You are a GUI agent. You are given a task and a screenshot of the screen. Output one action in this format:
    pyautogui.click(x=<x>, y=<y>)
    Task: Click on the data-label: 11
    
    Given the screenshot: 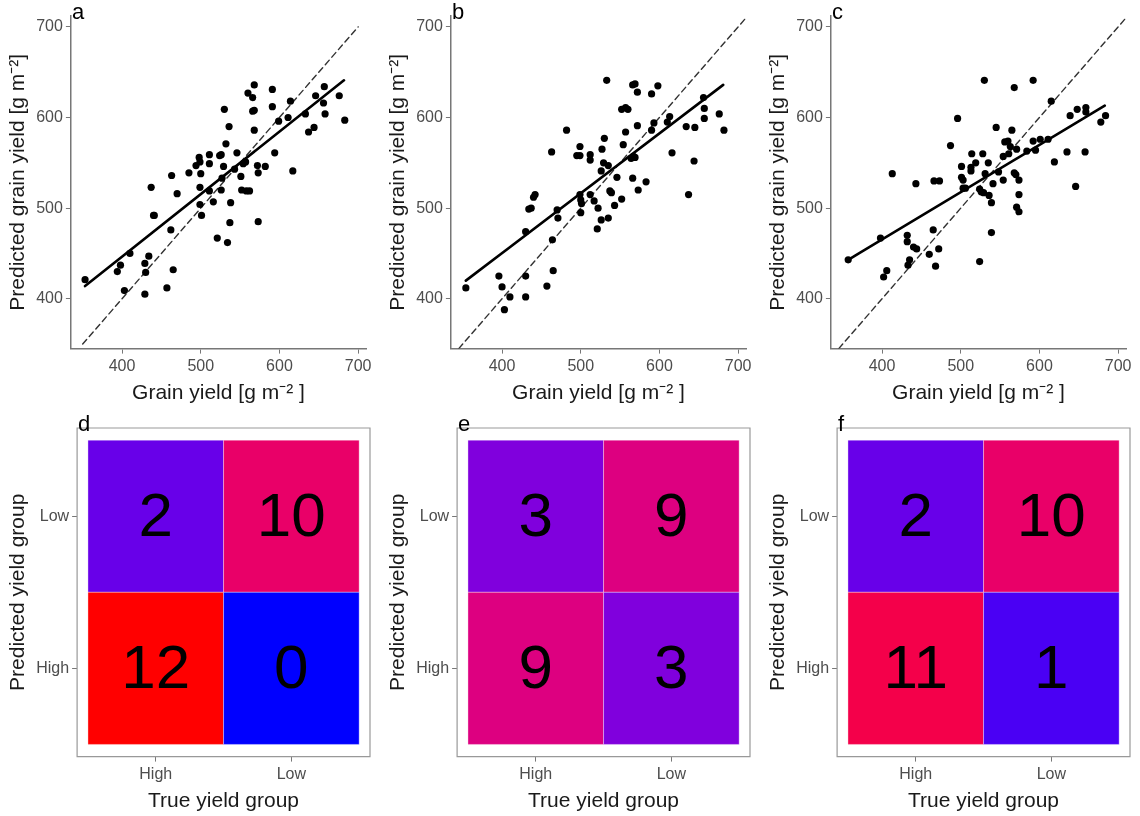 What is the action you would take?
    pyautogui.click(x=915, y=667)
    